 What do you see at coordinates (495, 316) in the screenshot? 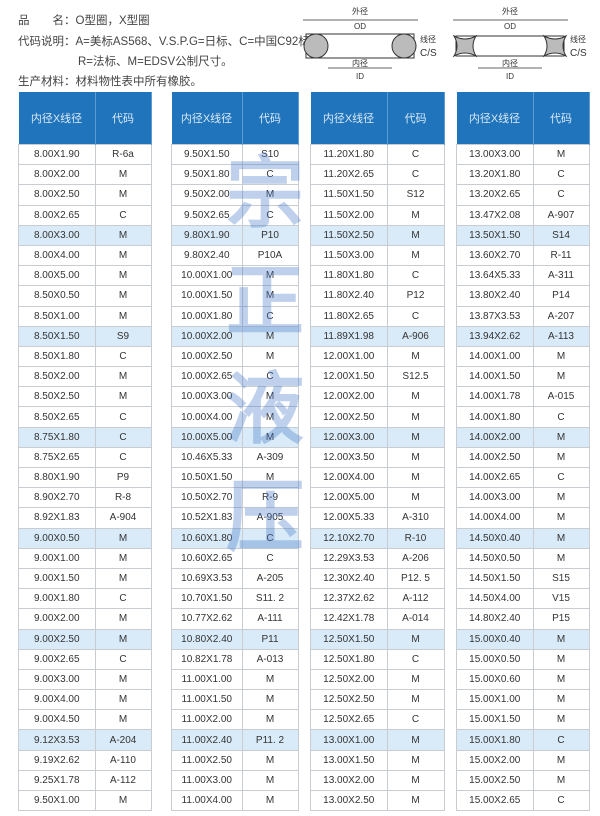
I see `size-cell: 13.87X3.53` at bounding box center [495, 316].